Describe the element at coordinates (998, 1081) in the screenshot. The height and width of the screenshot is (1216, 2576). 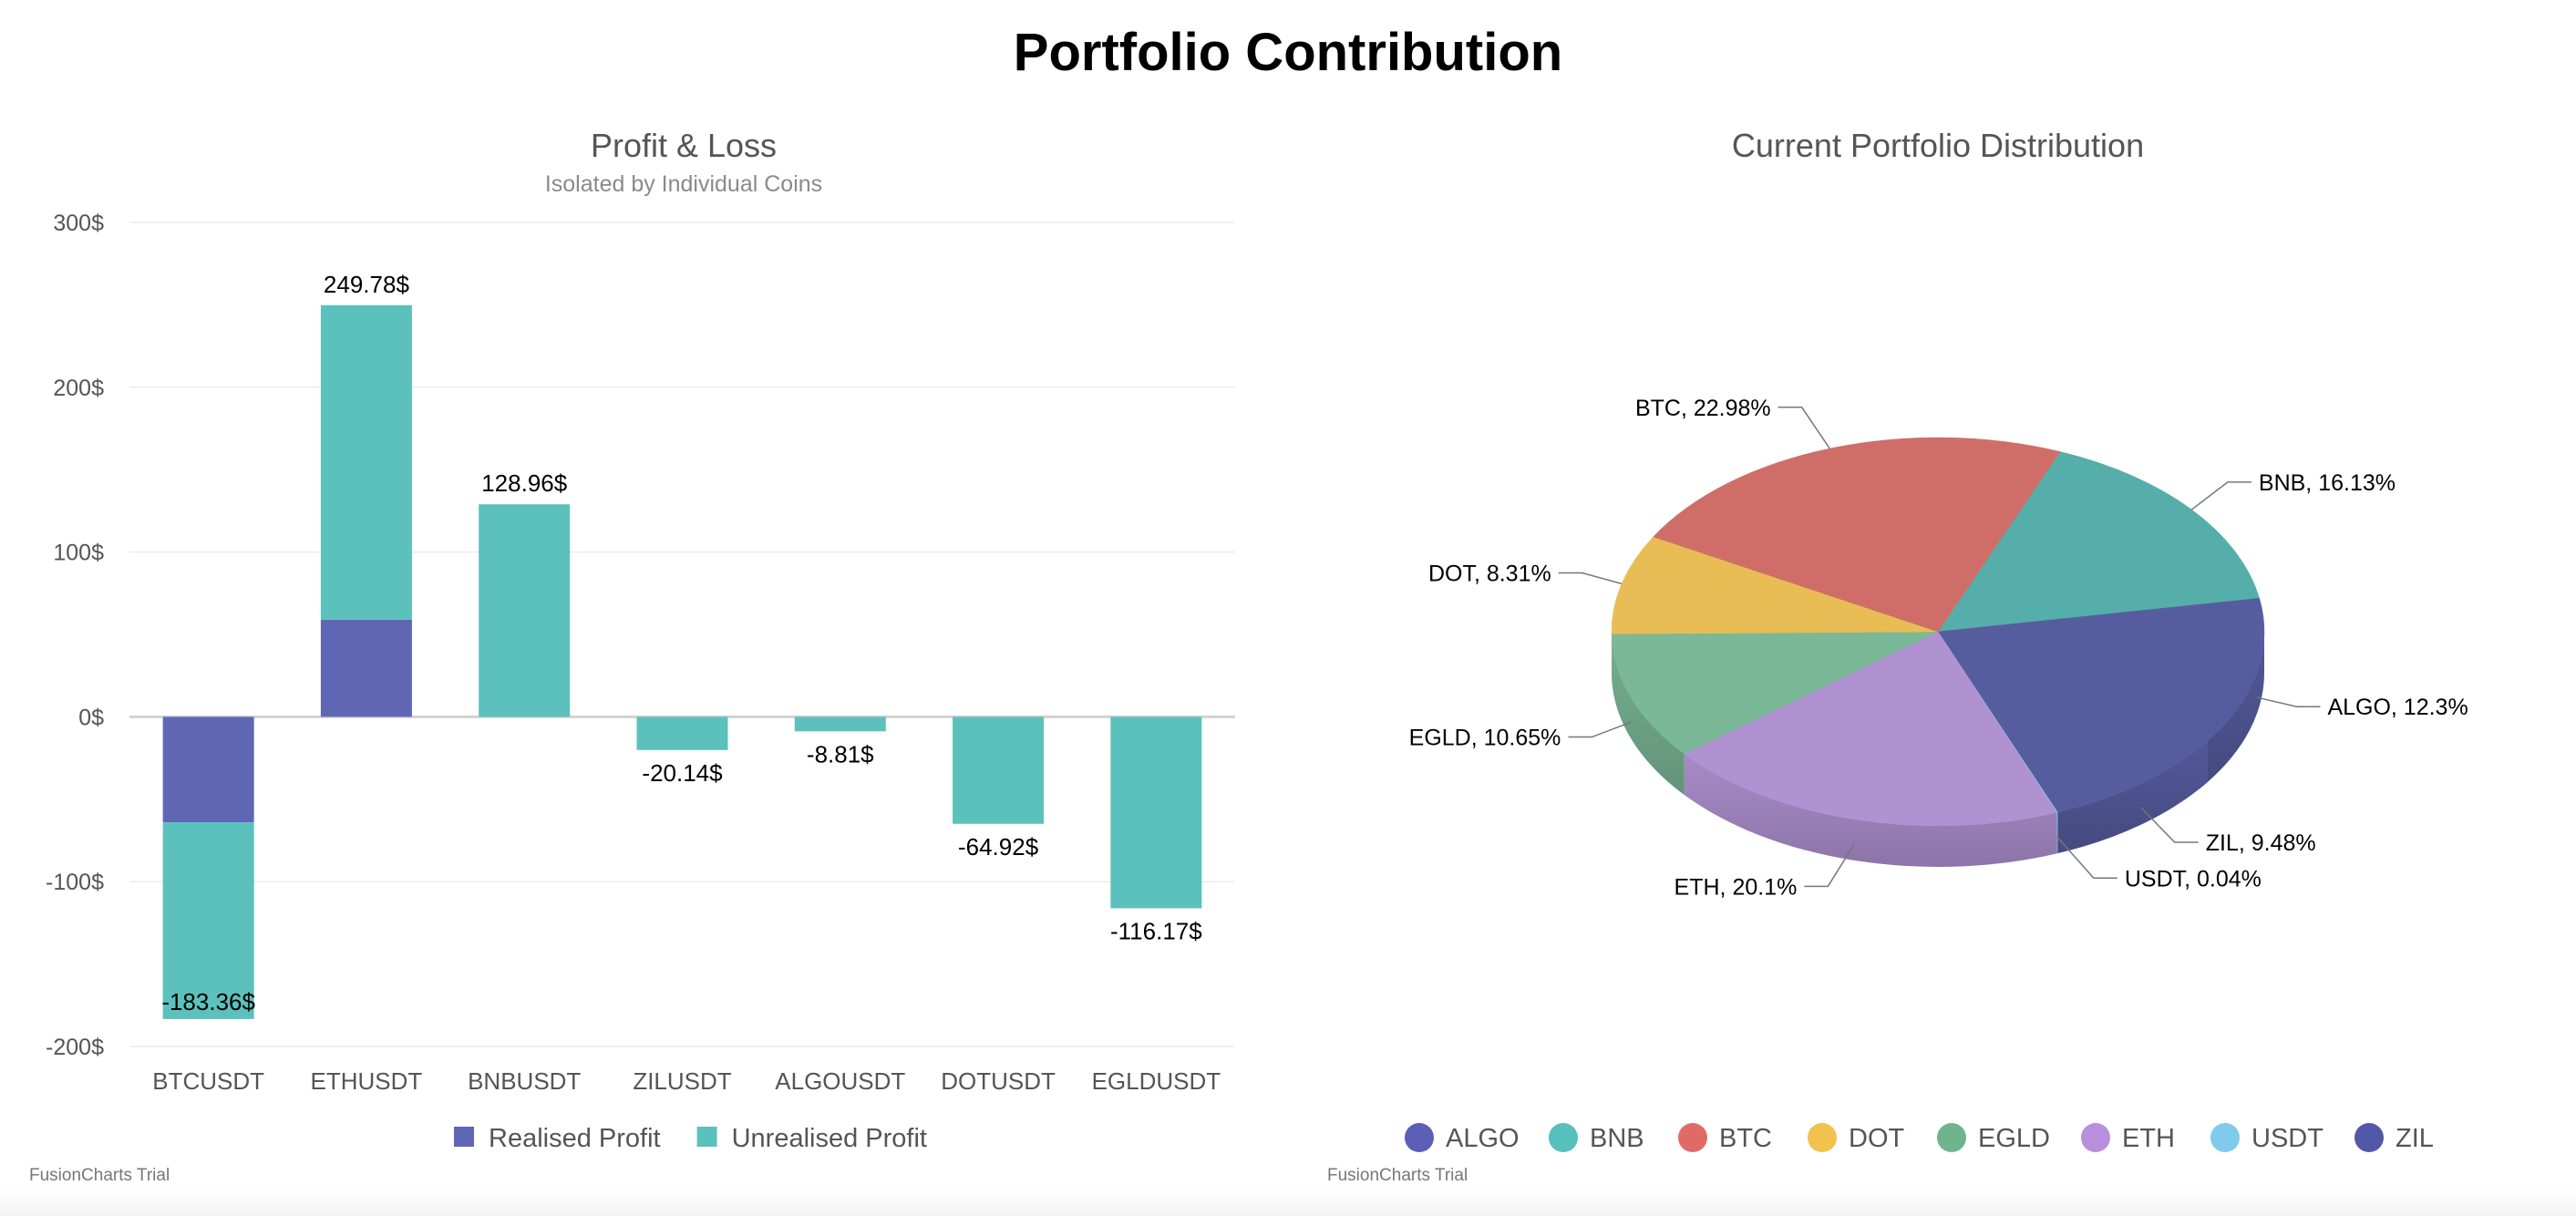
I see `category-label: DOTUSDT` at that location.